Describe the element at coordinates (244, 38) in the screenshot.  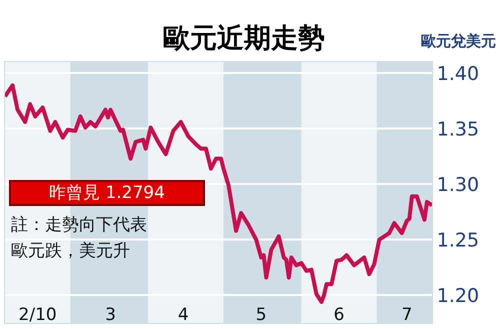
I see `chart-title: 歐元近期走勢` at that location.